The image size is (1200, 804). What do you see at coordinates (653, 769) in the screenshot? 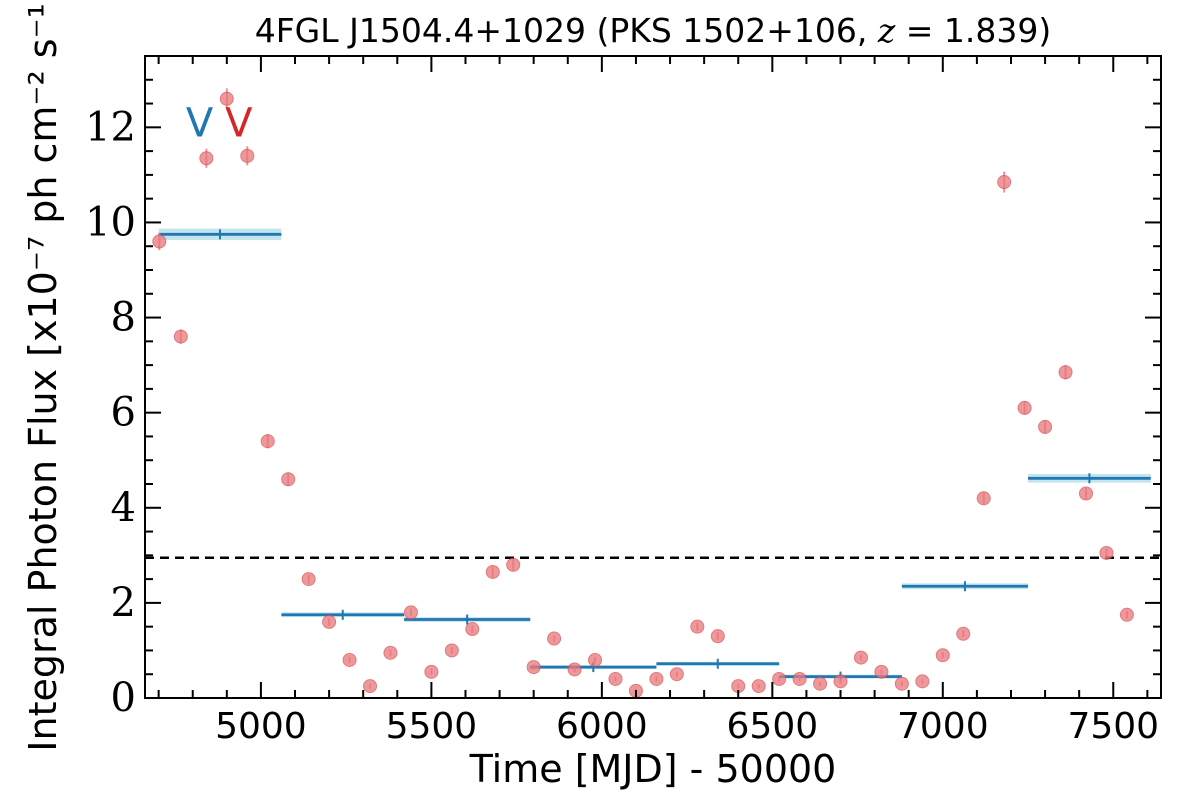
I see `x-axis-label: Time [MJD] - 50000` at bounding box center [653, 769].